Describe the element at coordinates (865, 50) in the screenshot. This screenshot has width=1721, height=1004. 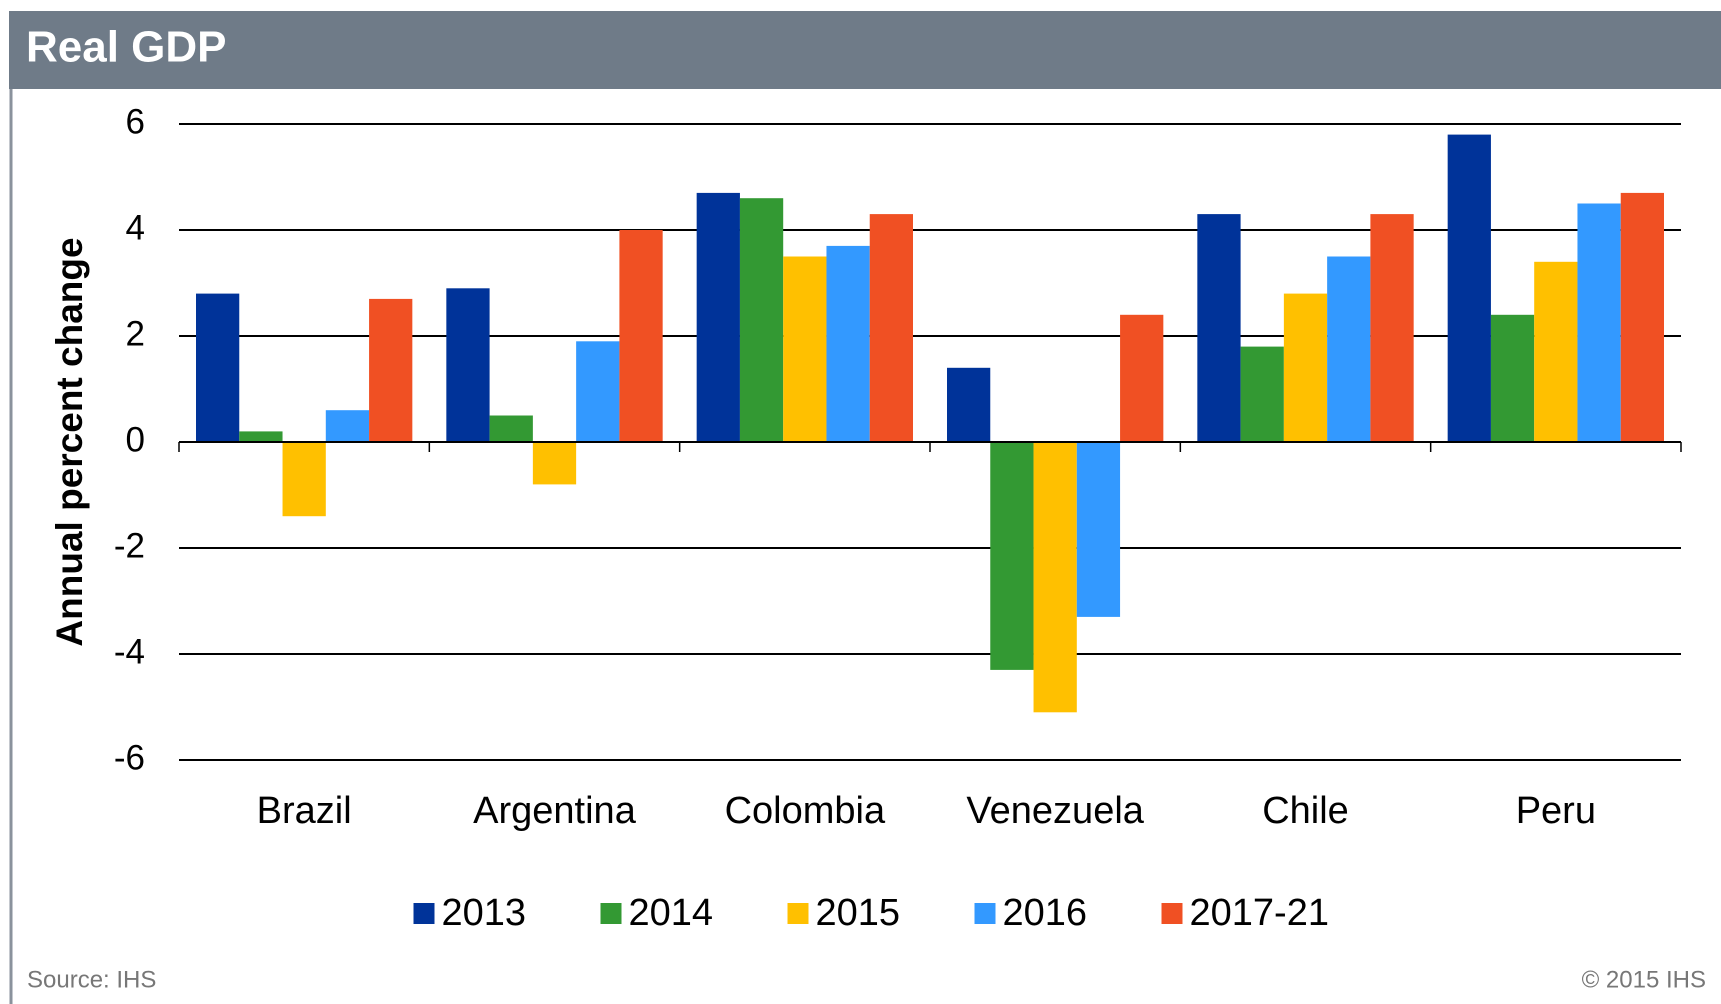
I see `title-bar` at that location.